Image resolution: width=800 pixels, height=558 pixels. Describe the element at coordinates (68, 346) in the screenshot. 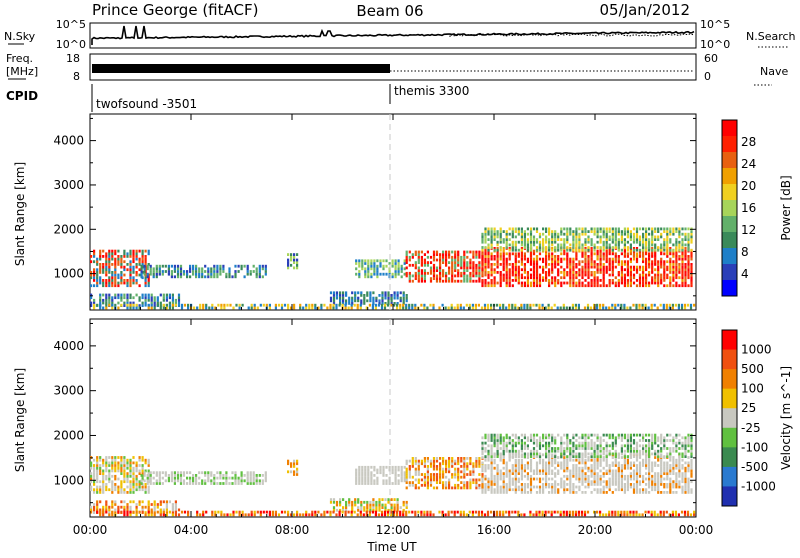

I see `y-tick-label: 4000` at that location.